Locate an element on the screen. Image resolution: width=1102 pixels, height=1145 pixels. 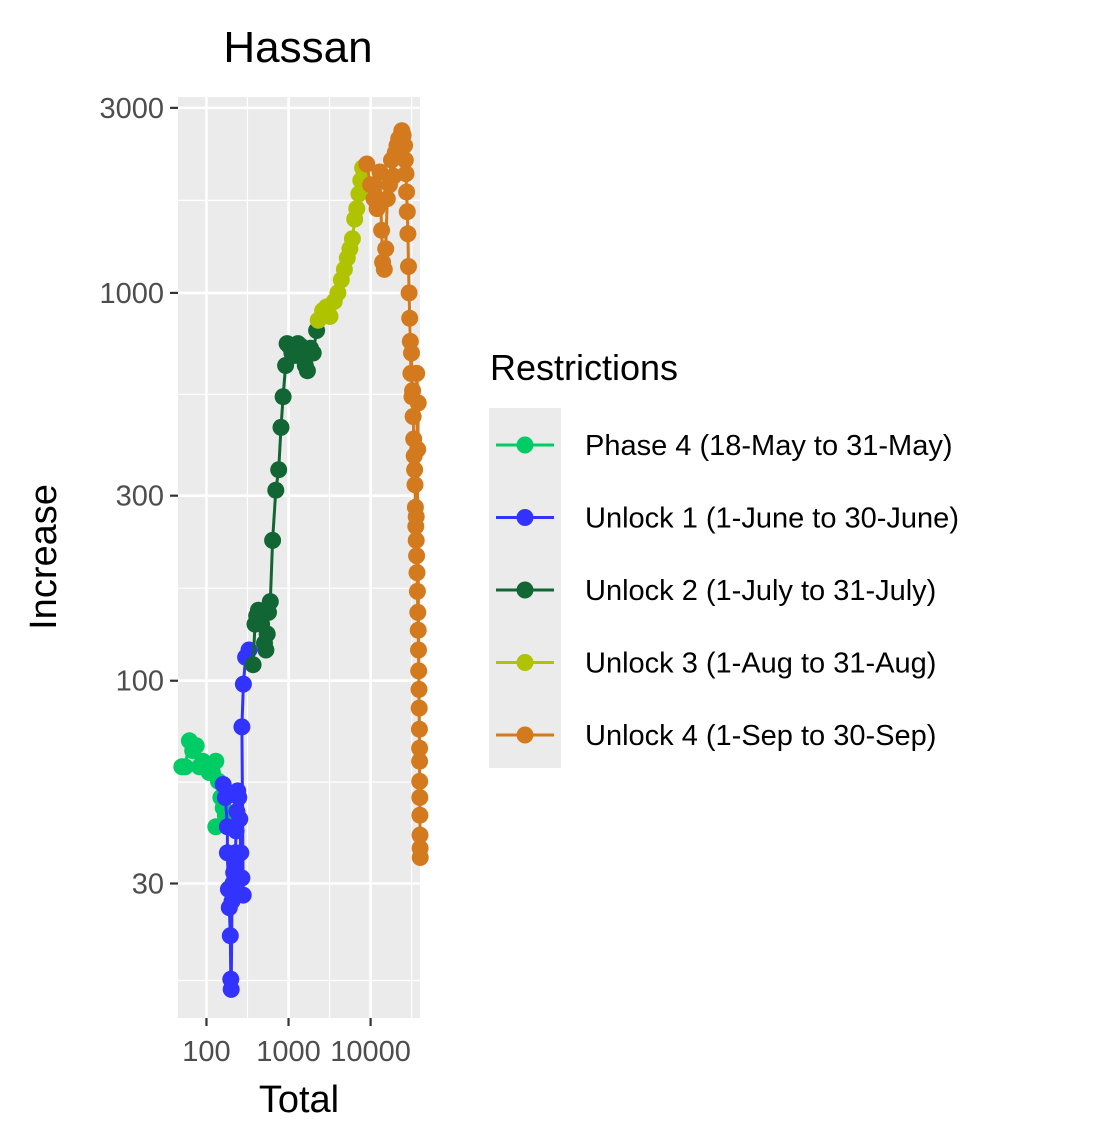
x-tick-label: 10000 is located at coordinates (370, 1052).